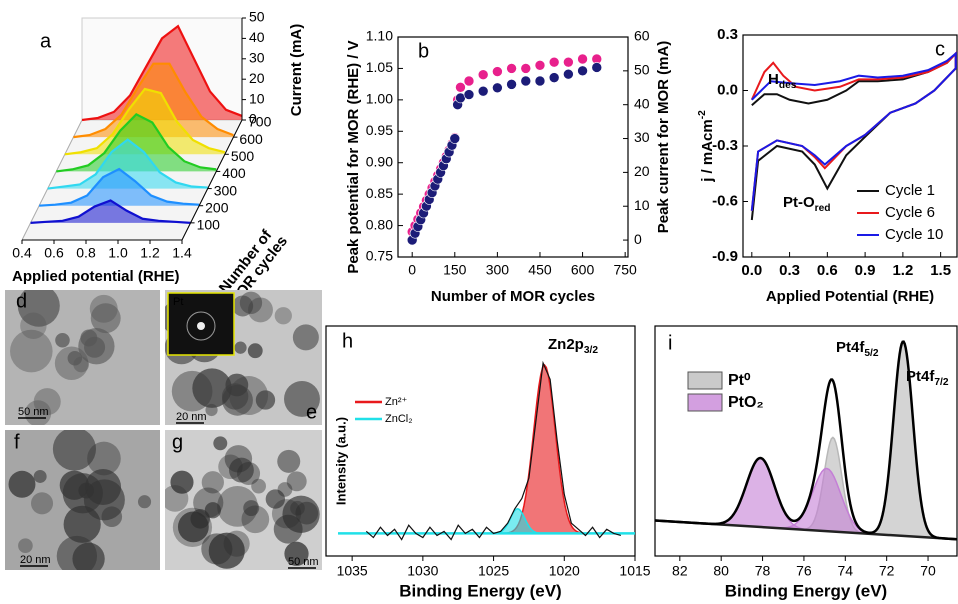  What do you see at coordinates (702, 114) in the screenshot?
I see `y-axis-label-sup: -2` at bounding box center [702, 114].